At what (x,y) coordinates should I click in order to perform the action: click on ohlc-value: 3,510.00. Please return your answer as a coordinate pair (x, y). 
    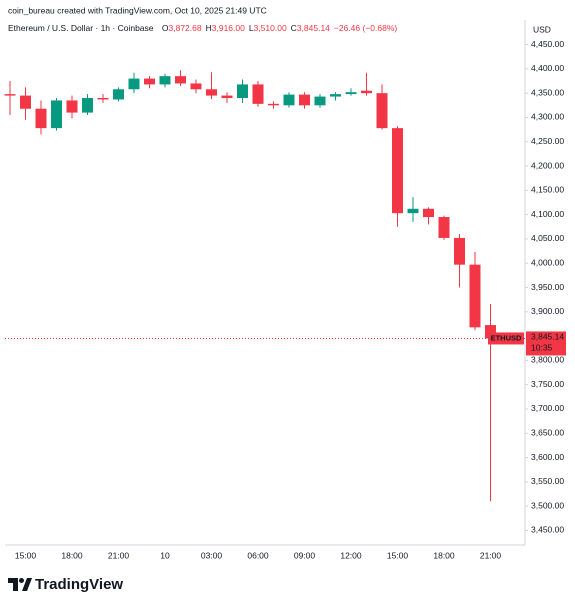
    Looking at the image, I should click on (270, 28).